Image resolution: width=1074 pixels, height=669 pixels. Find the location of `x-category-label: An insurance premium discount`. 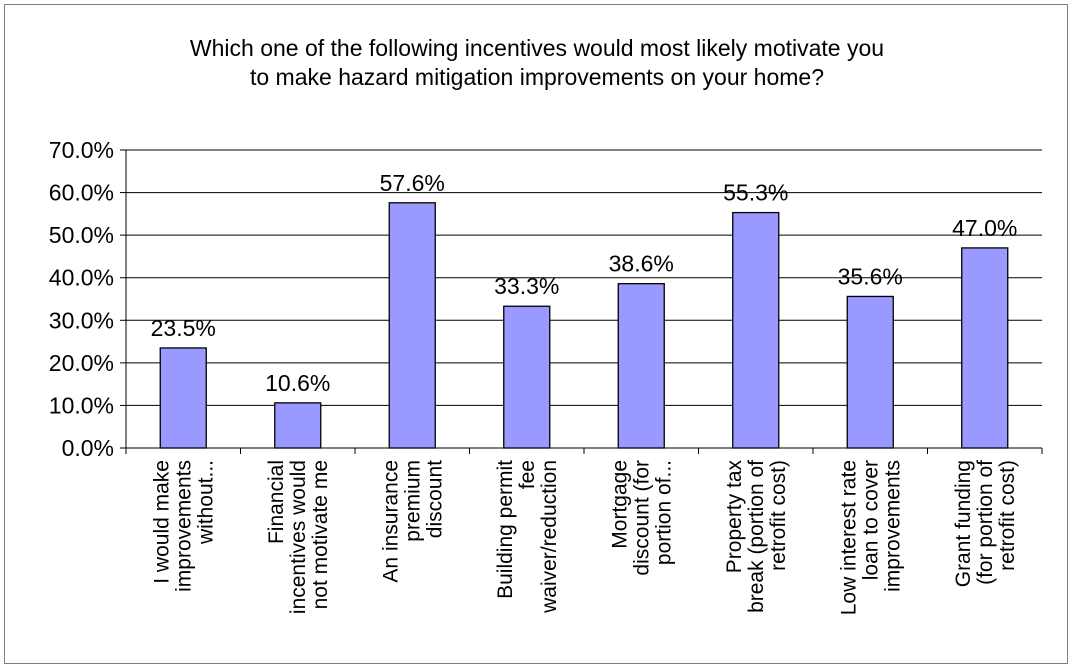

x-category-label: An insurance premium discount is located at coordinates (412, 521).